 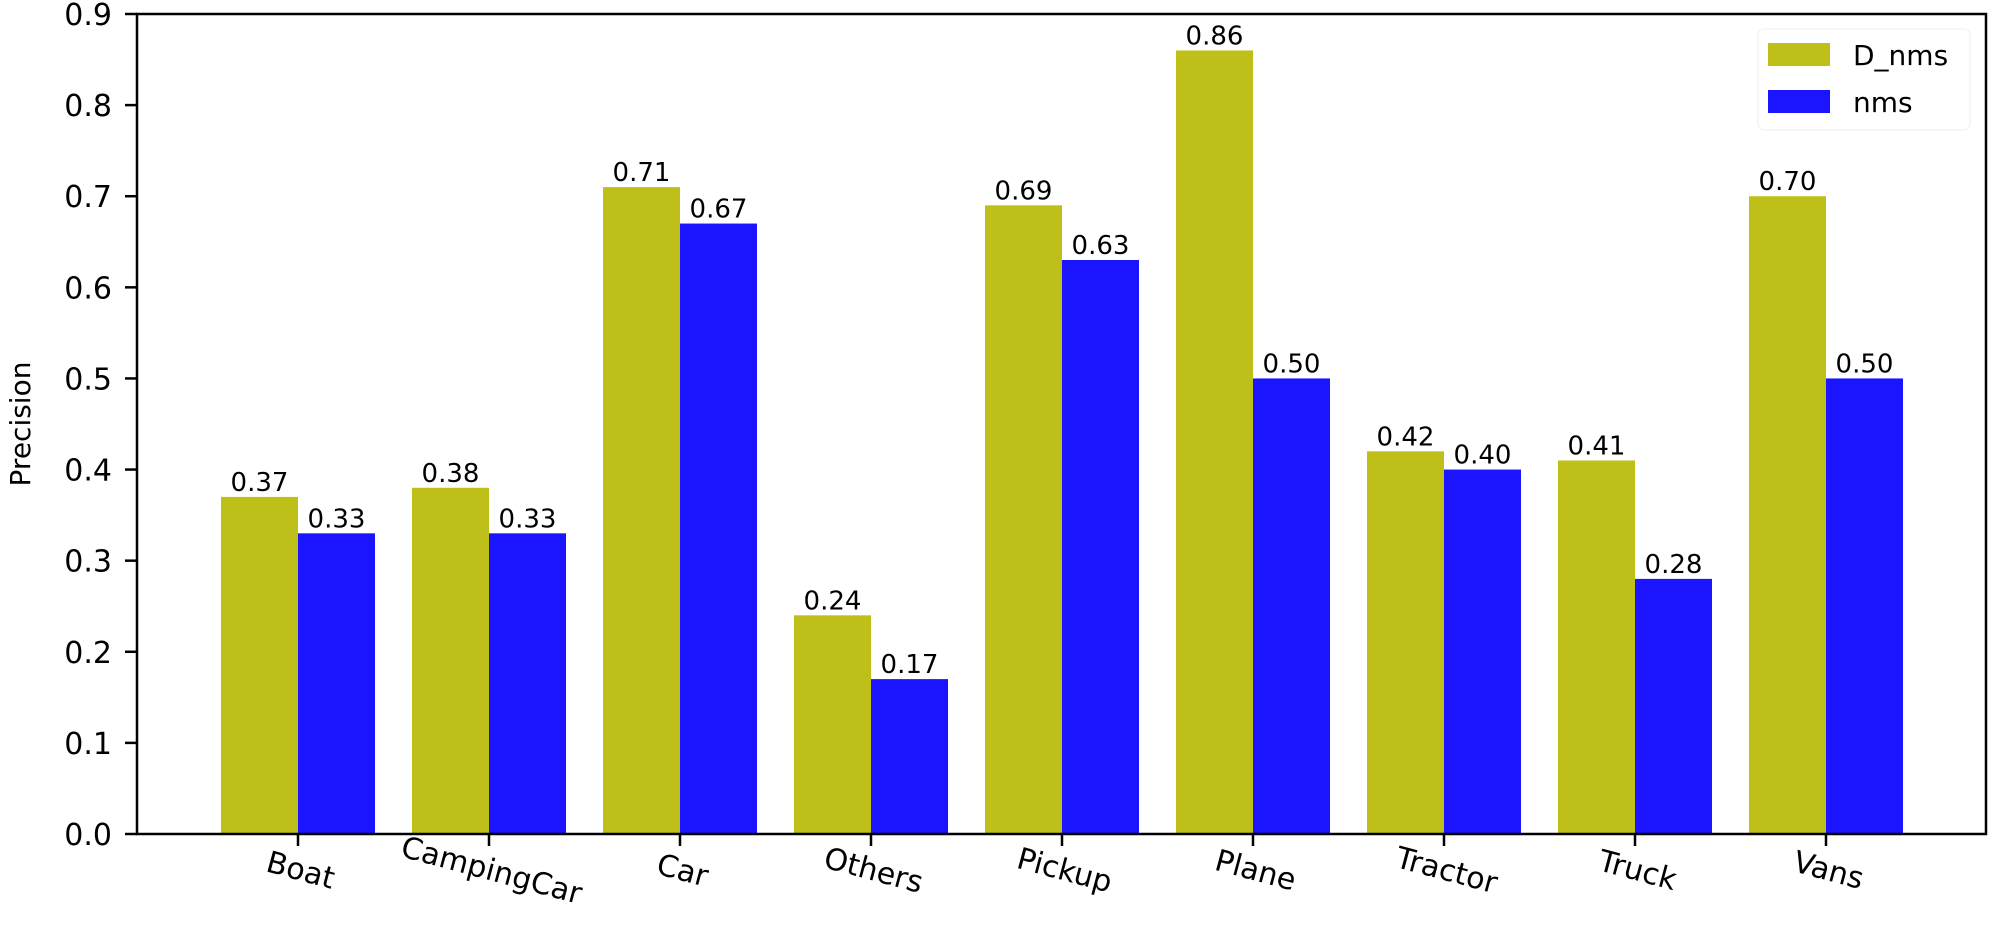 What do you see at coordinates (909, 756) in the screenshot?
I see `bar-nms-others` at bounding box center [909, 756].